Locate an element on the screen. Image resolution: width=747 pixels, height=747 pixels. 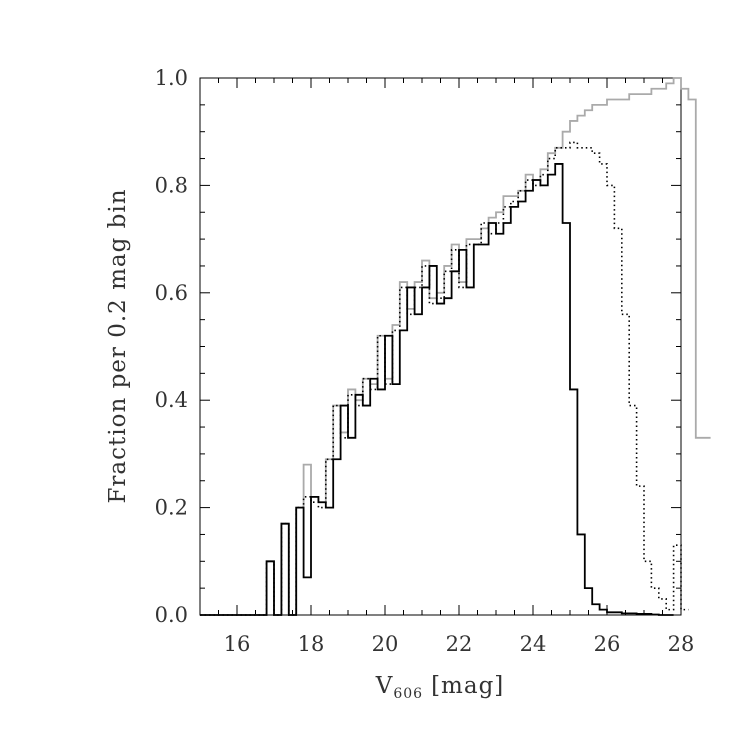
y-tick-label: 0.8 is located at coordinates (171, 185).